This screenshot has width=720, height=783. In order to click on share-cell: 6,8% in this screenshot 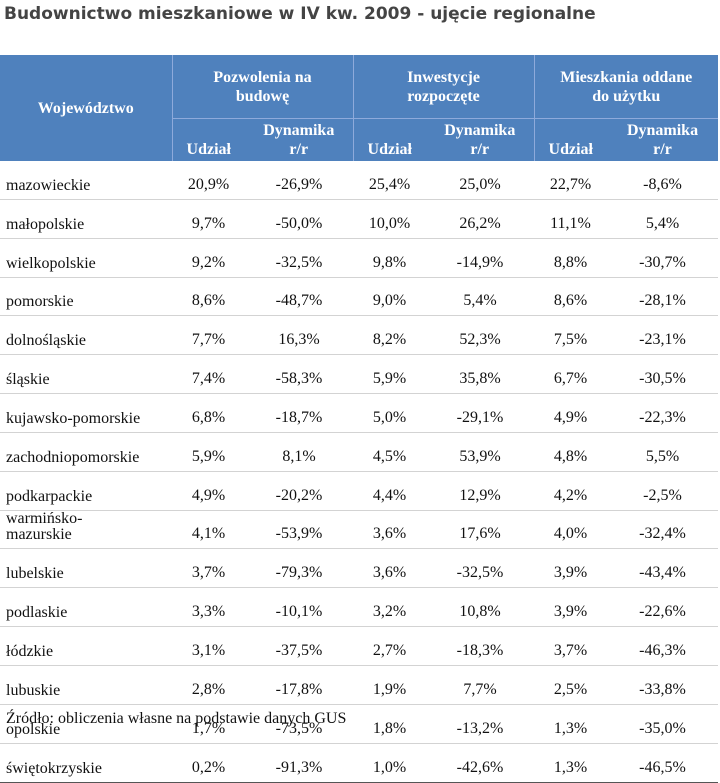, I will do `click(208, 413)`.